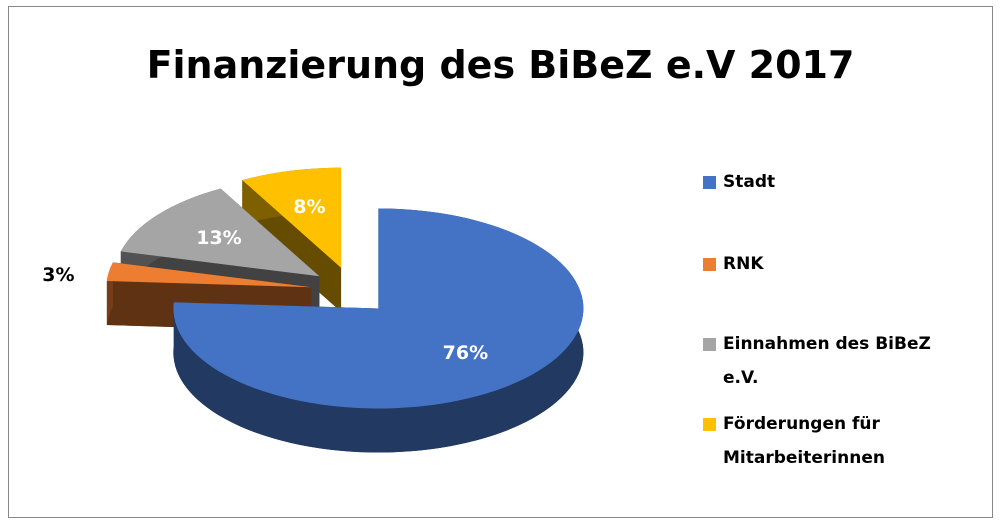 Image resolution: width=1002 pixels, height=525 pixels. What do you see at coordinates (743, 264) in the screenshot?
I see `legend-label: RNK` at bounding box center [743, 264].